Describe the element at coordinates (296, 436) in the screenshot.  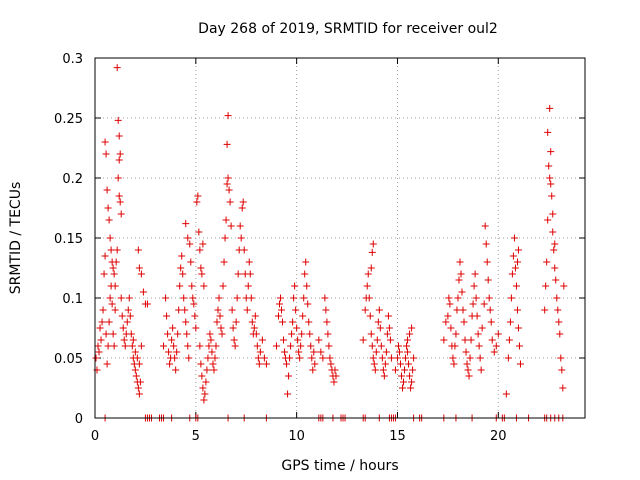
I see `x-tick-label: 10` at that location.